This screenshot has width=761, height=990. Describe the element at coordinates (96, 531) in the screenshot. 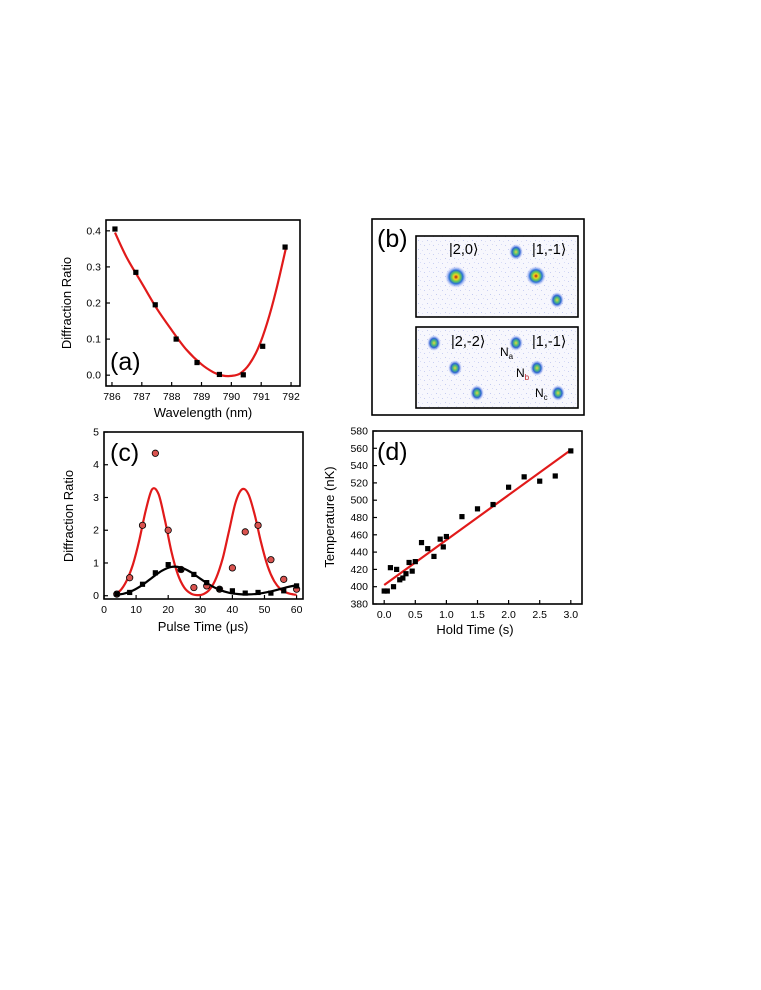

I see `y-tick-label: 2` at that location.